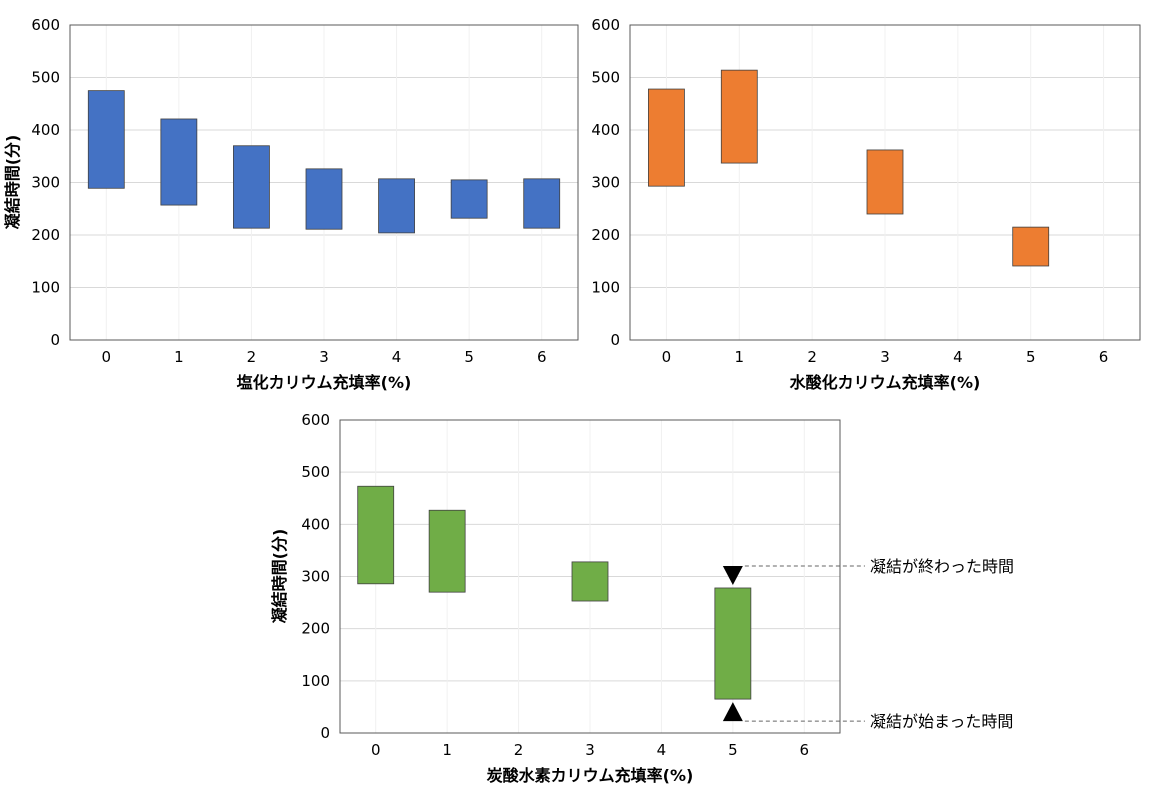 The image size is (1150, 807). Describe the element at coordinates (942, 566) in the screenshot. I see `end-annotation: 凝結が終わった時間` at that location.